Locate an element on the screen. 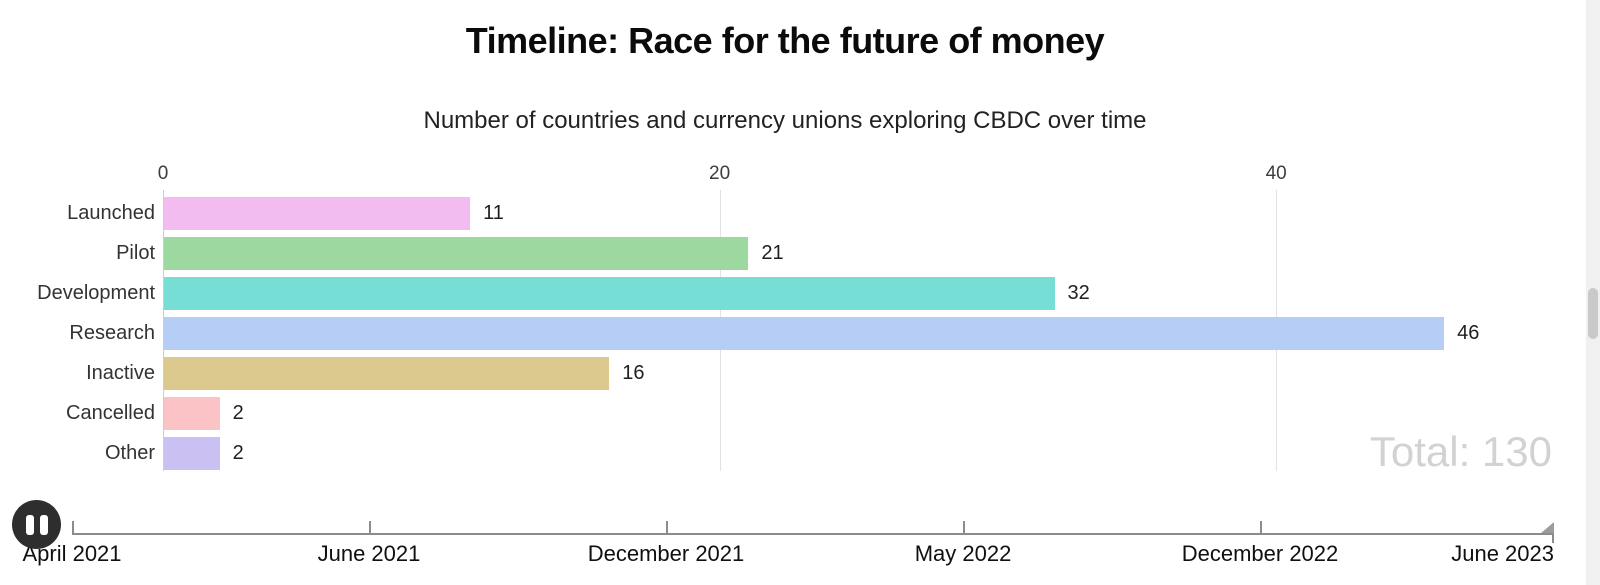 Image resolution: width=1600 pixels, height=585 pixels. timeline-tick-label: December 2022 is located at coordinates (1260, 553).